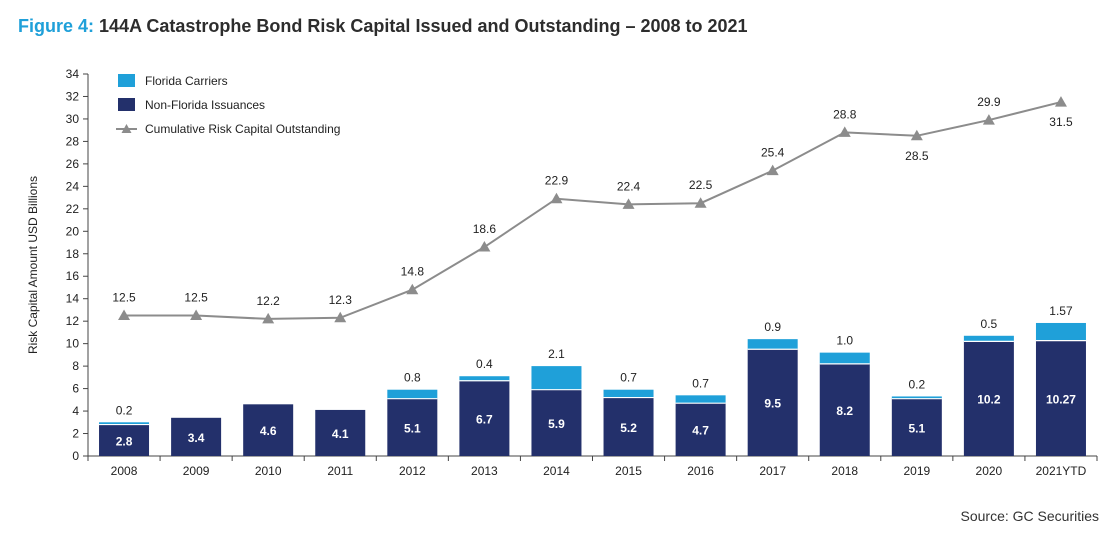 This screenshot has width=1115, height=541. I want to click on x-tick-label: 2014, so click(556, 471).